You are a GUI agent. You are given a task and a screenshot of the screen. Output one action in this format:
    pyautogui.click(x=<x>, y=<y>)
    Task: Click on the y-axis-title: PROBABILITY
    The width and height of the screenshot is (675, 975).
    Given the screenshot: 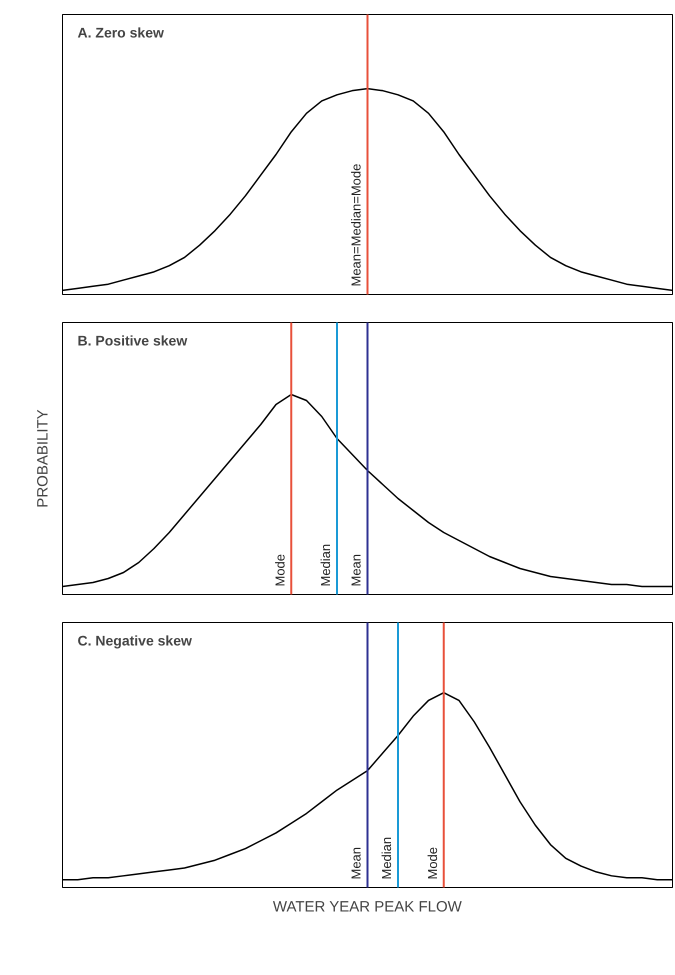 What is the action you would take?
    pyautogui.click(x=43, y=458)
    